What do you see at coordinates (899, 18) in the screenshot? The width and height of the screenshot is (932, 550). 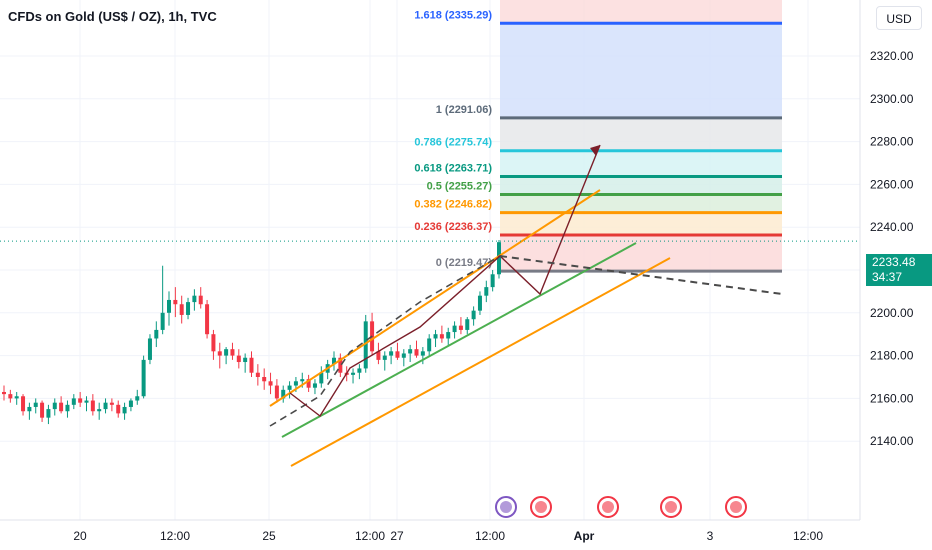 I see `currency-button: USD` at bounding box center [899, 18].